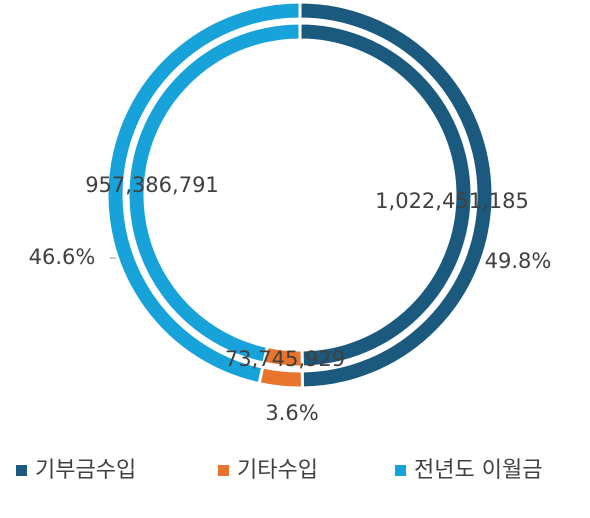 The image size is (590, 518). Describe the element at coordinates (518, 261) in the screenshot. I see `data-label: 49.8%` at that location.